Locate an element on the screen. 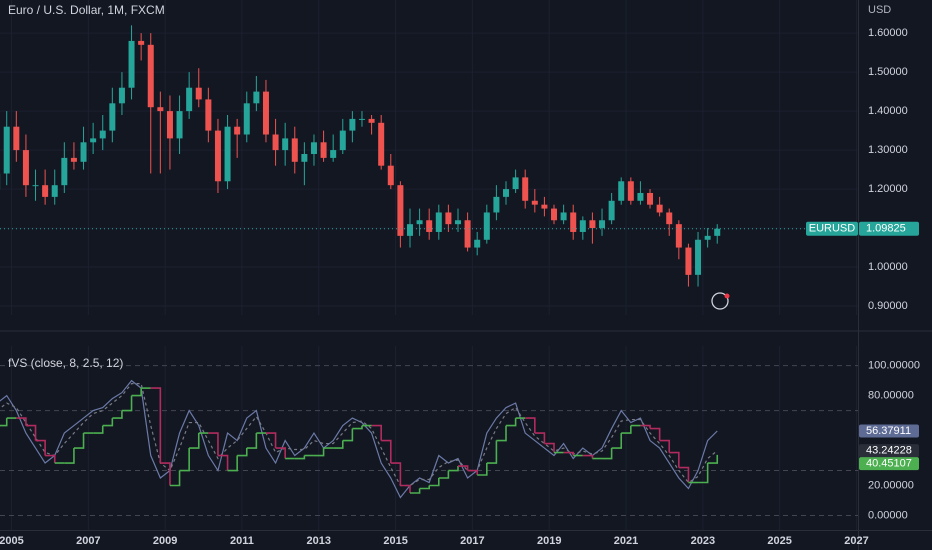 The height and width of the screenshot is (550, 932). x-tick-label: 2007 is located at coordinates (88, 541).